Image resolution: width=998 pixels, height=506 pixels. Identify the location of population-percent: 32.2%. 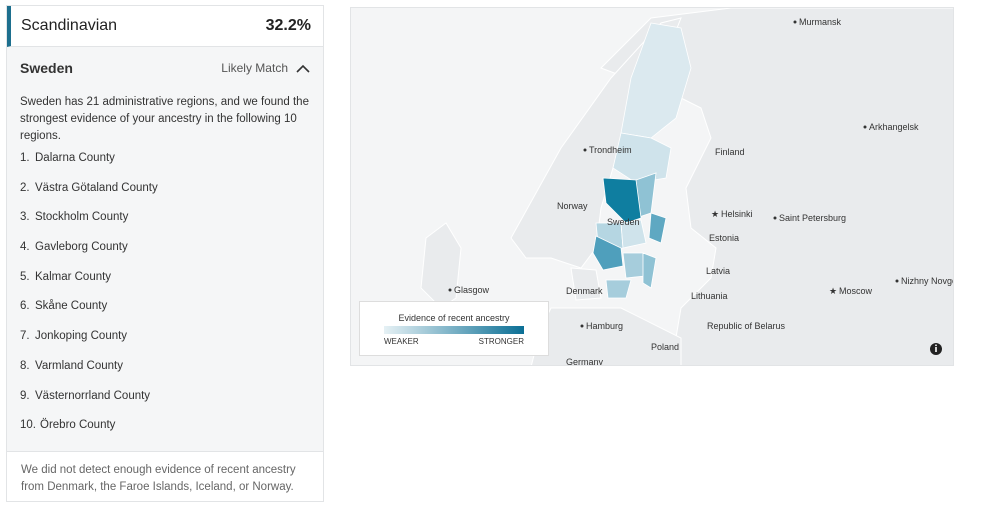
(288, 25).